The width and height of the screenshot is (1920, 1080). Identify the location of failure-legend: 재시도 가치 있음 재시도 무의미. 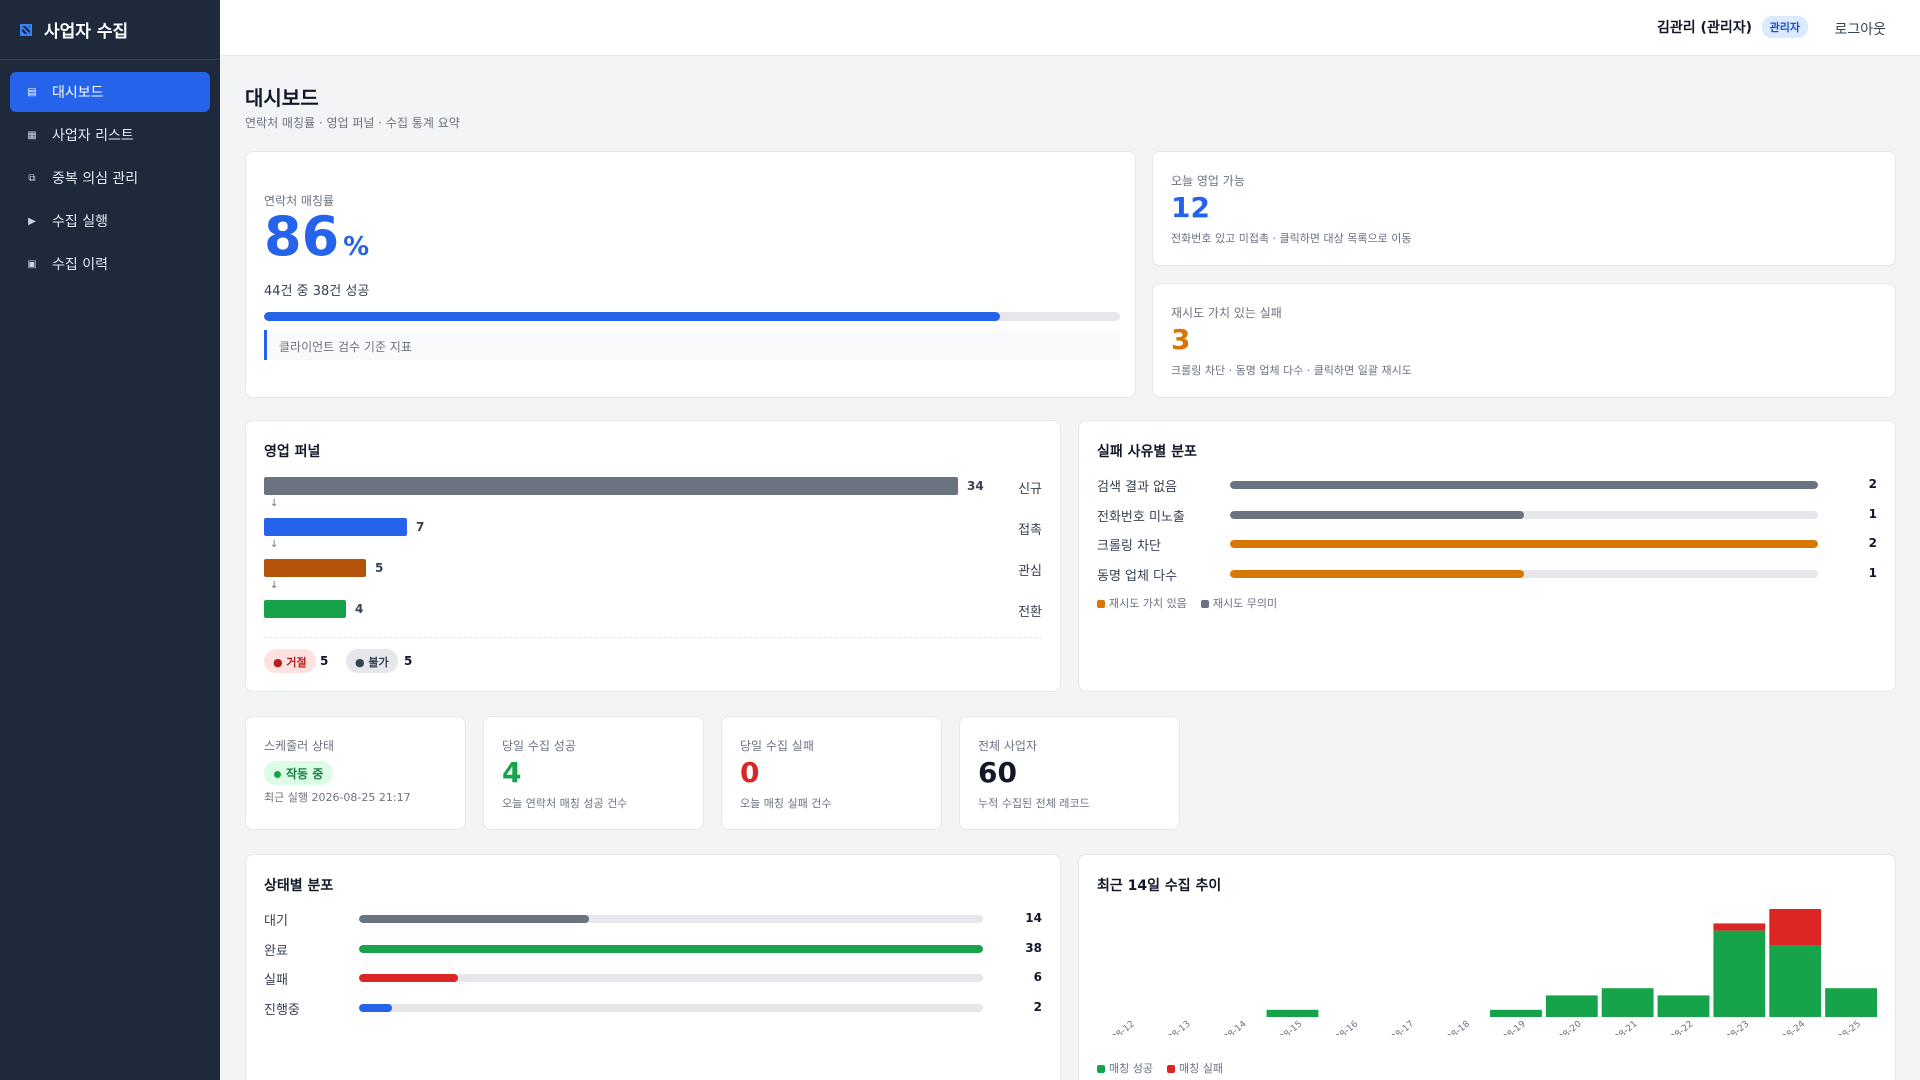
(1187, 603).